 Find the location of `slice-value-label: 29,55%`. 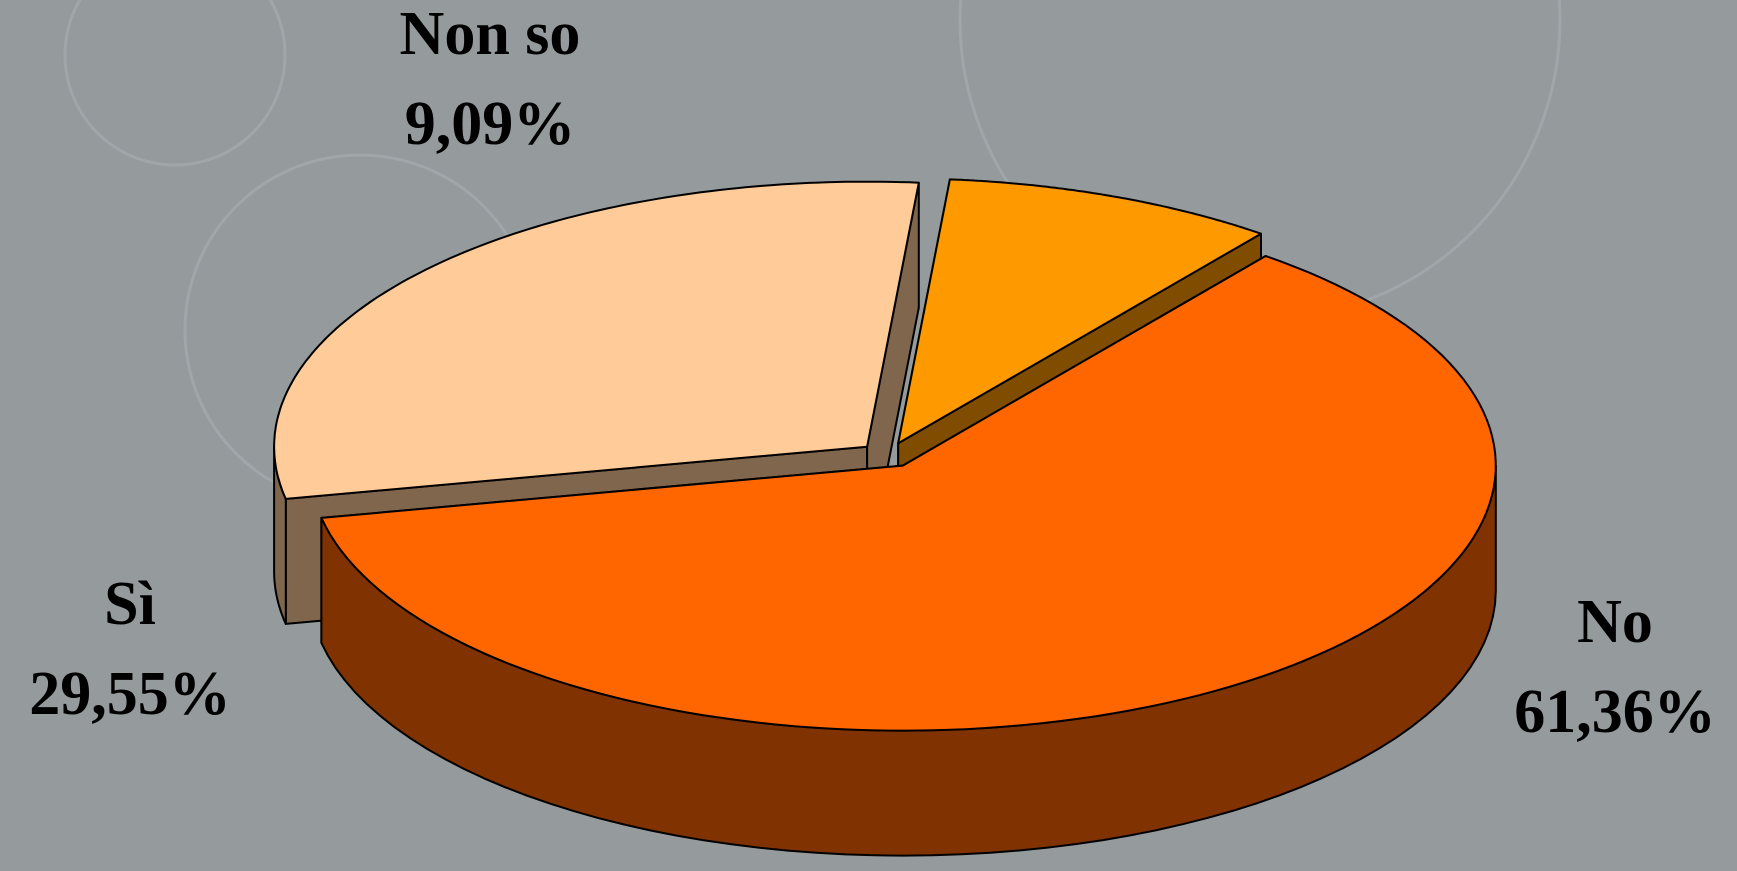

slice-value-label: 29,55% is located at coordinates (130, 694).